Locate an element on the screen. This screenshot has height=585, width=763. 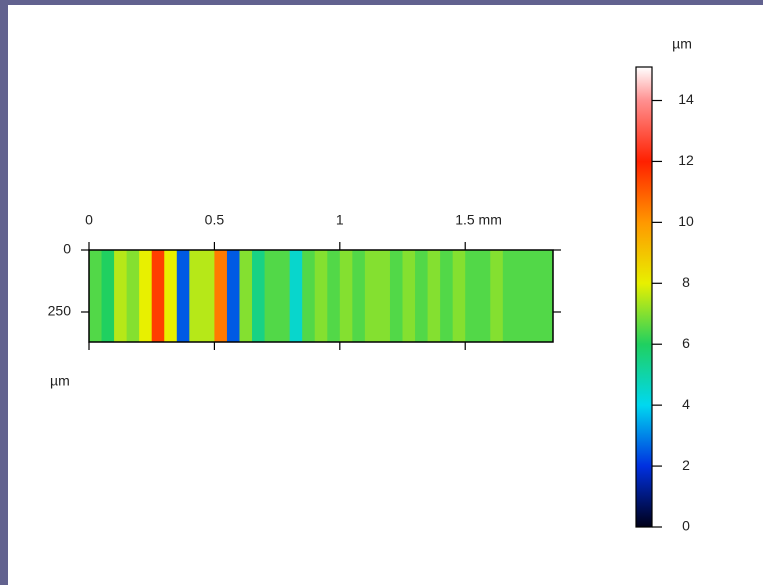
y-tick-label: 250 is located at coordinates (60, 311).